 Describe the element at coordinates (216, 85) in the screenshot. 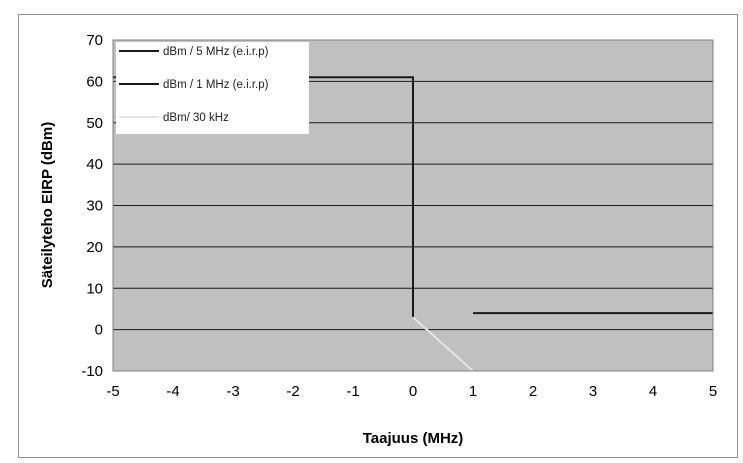

I see `legend-label-2: dBm / 1 MHz (e.i.r.p)` at that location.